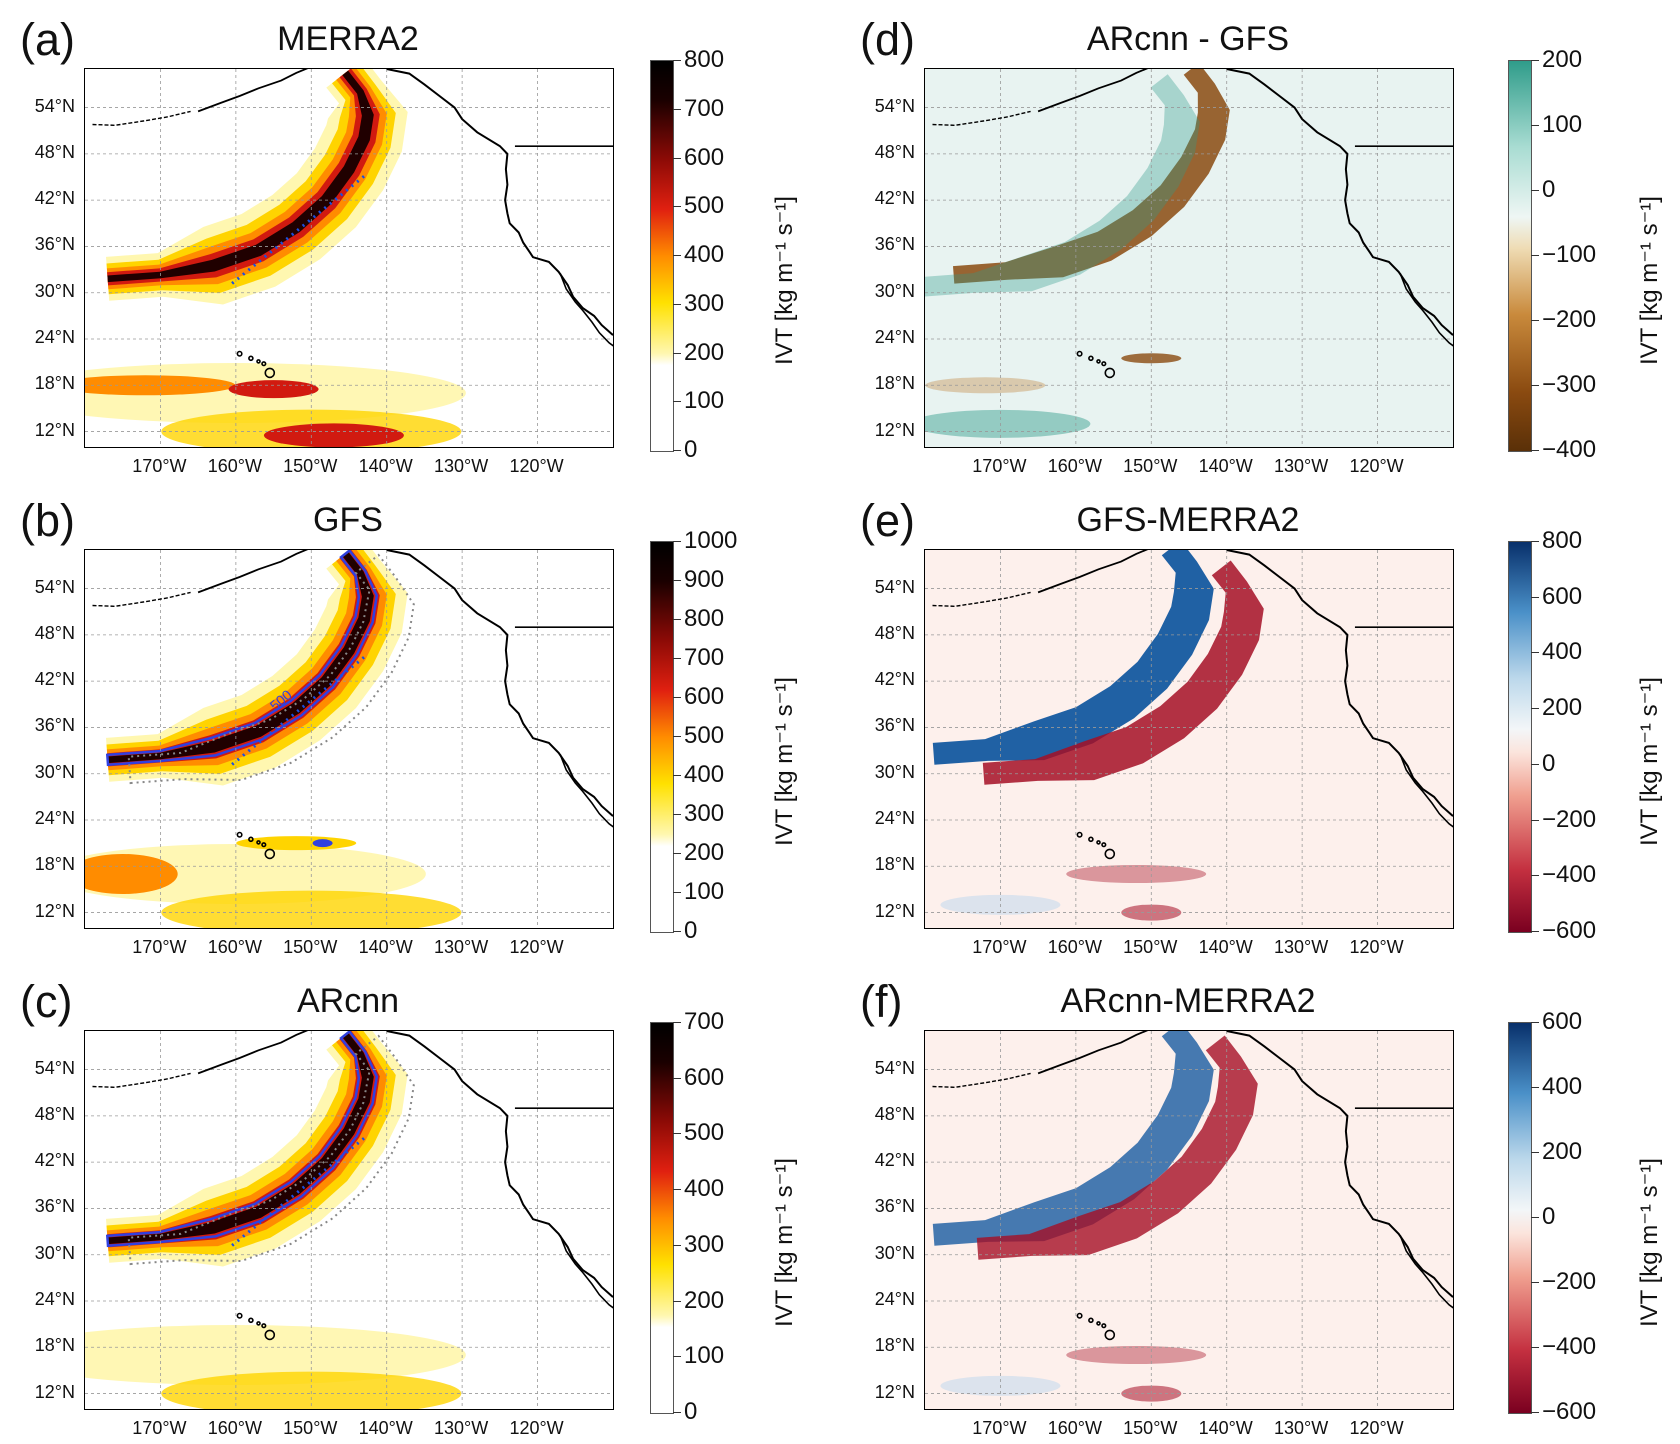 This screenshot has height=1444, width=1680. What do you see at coordinates (1569, 1346) in the screenshot?
I see `colorbar-tick-label: −400` at bounding box center [1569, 1346].